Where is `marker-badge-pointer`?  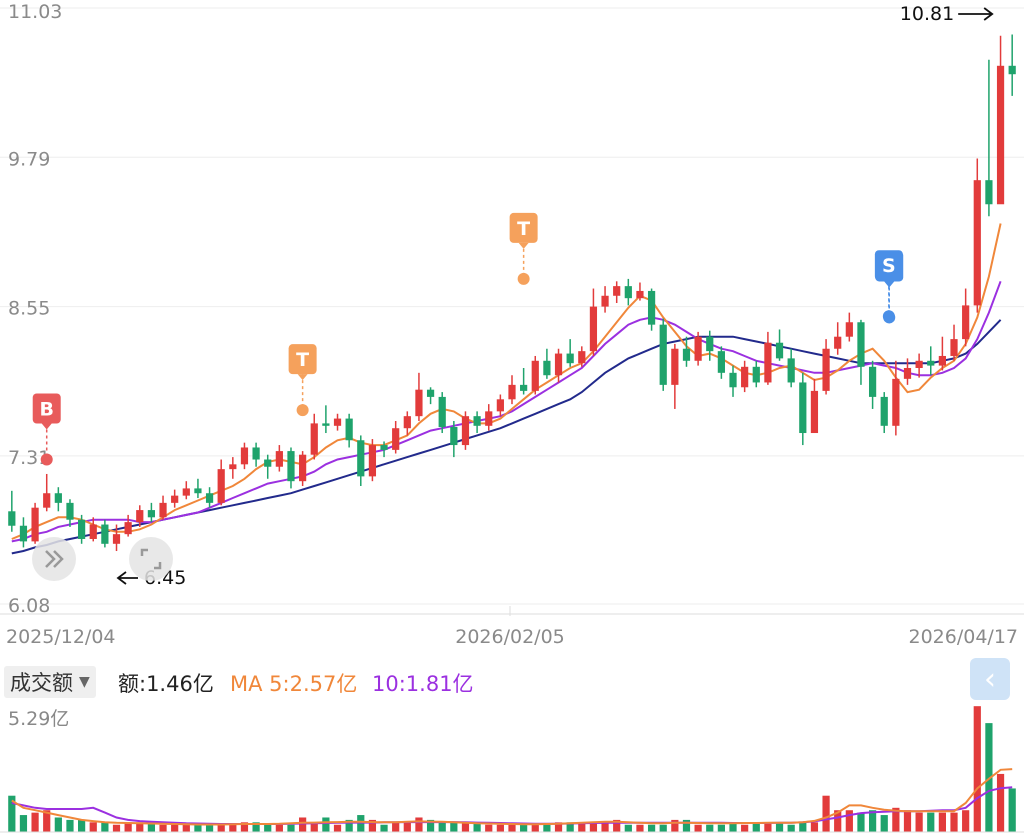
marker-badge-pointer is located at coordinates (46, 426).